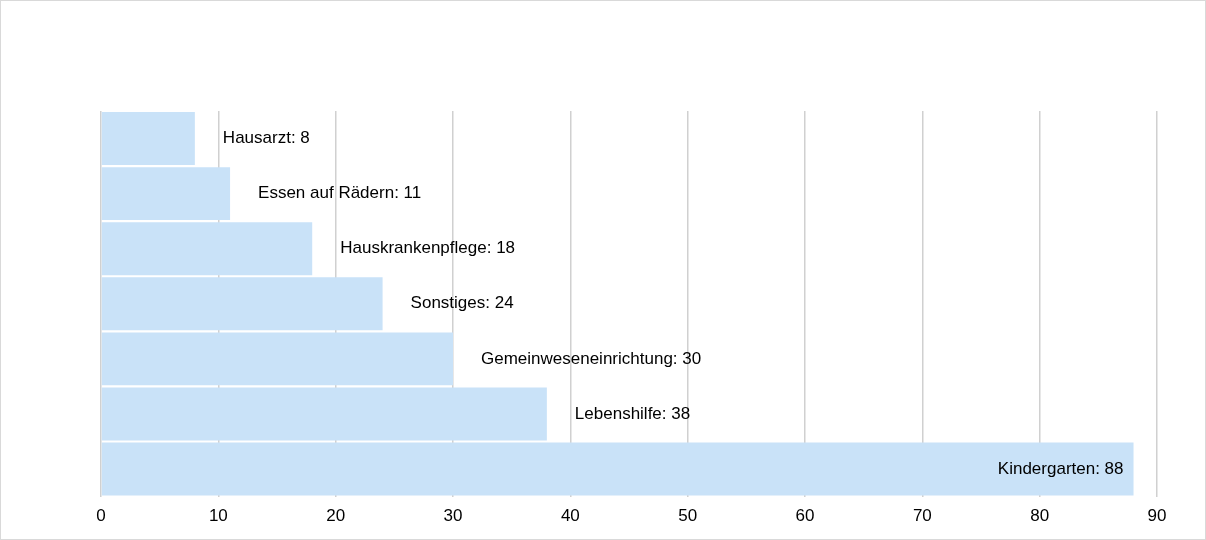  What do you see at coordinates (632, 413) in the screenshot?
I see `data-label: Lebenshilfe: 38` at bounding box center [632, 413].